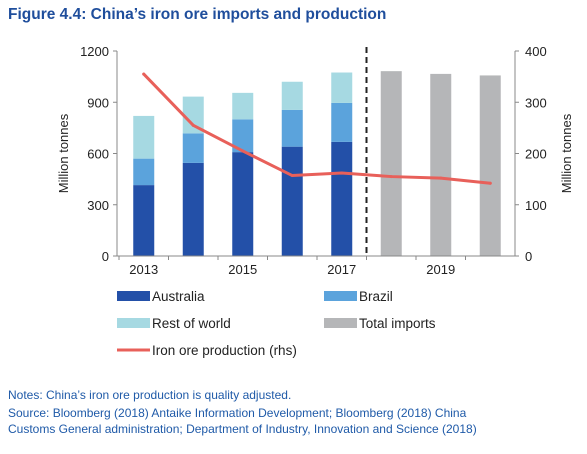 The width and height of the screenshot is (587, 454). Describe the element at coordinates (536, 154) in the screenshot. I see `y-tick-label-right-200: 200` at that location.